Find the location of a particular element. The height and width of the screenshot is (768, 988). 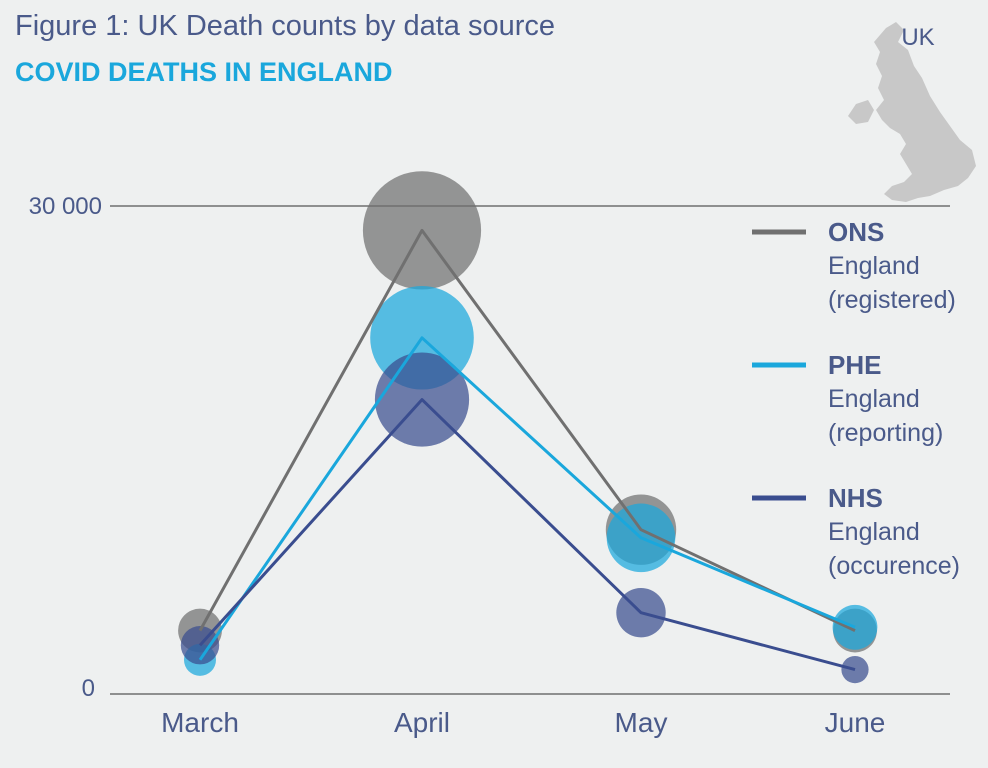

nhs-legend-desc-1: England is located at coordinates (874, 532).